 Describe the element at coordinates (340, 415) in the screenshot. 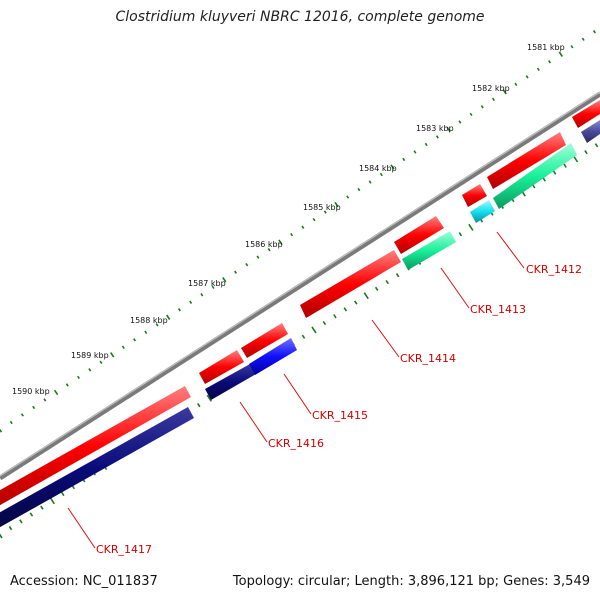

I see `gene-label: CKR_1415` at that location.